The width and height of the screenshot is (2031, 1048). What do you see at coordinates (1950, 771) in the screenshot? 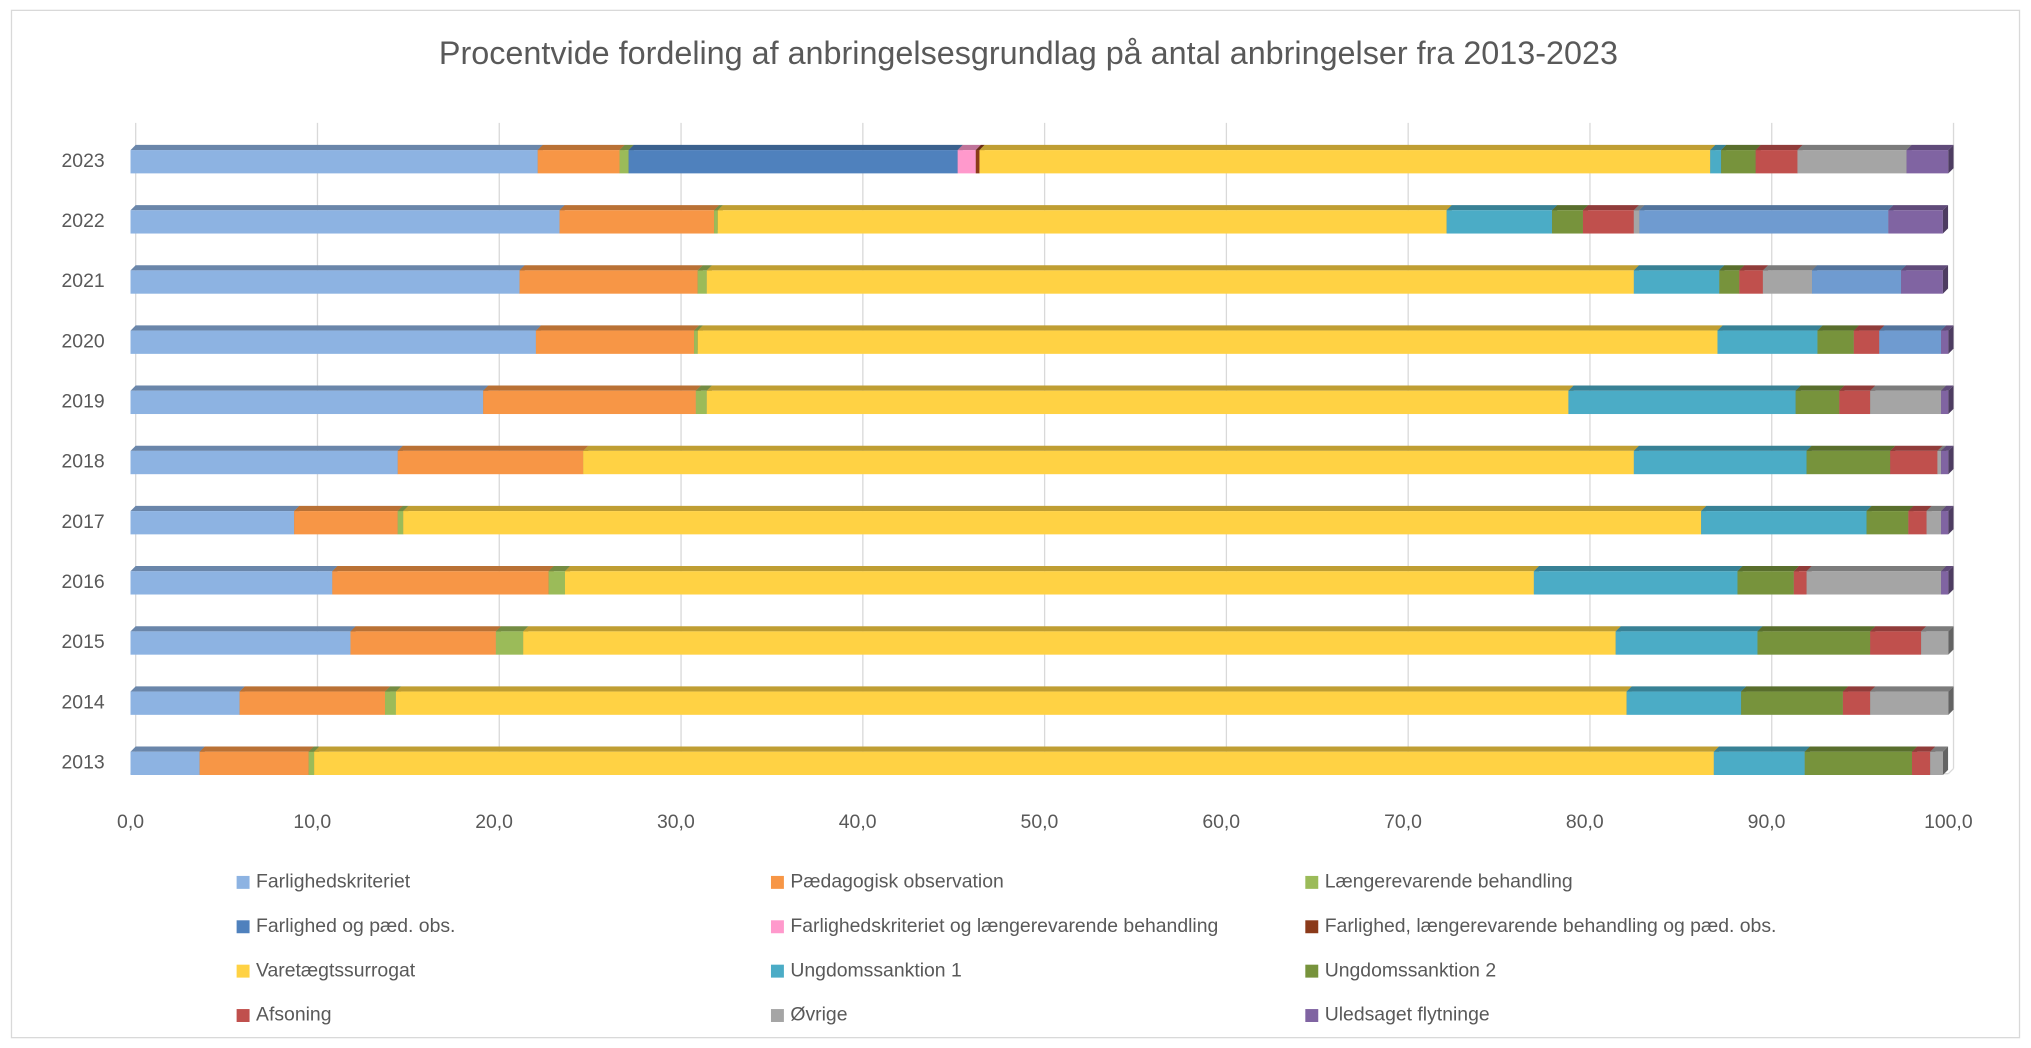
I see `grid-foot` at bounding box center [1950, 771].